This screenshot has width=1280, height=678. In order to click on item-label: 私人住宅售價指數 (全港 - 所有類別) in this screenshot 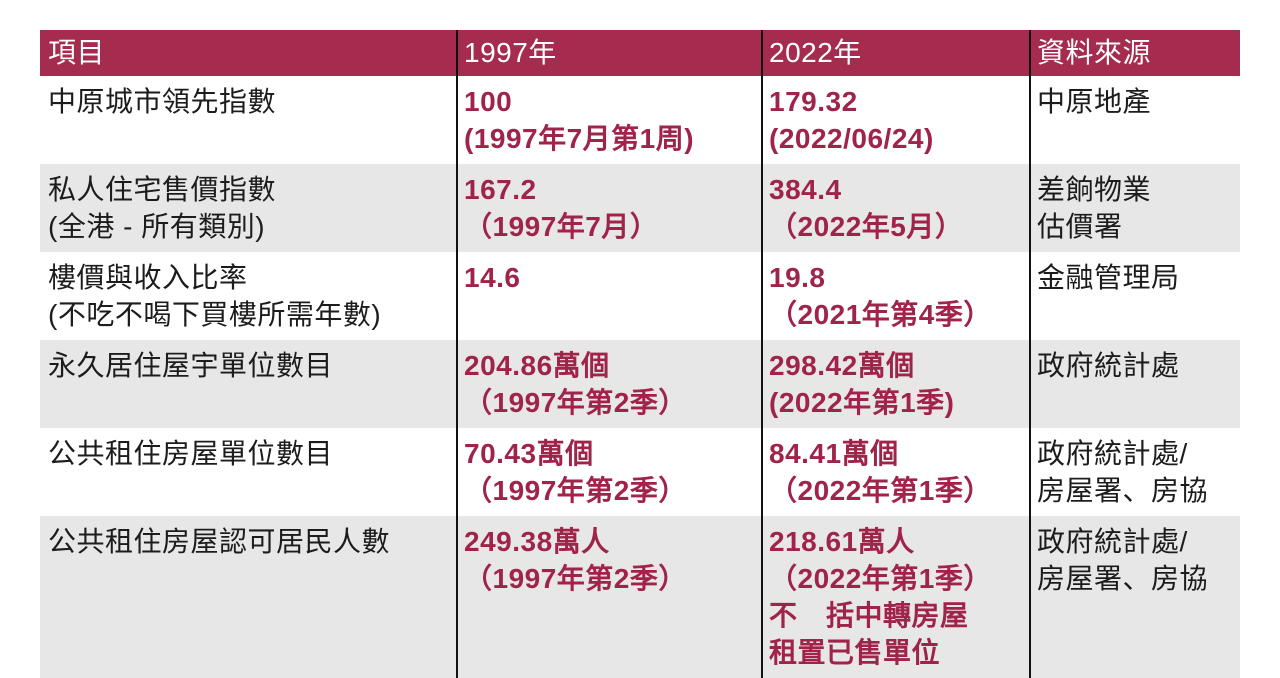, I will do `click(162, 208)`.